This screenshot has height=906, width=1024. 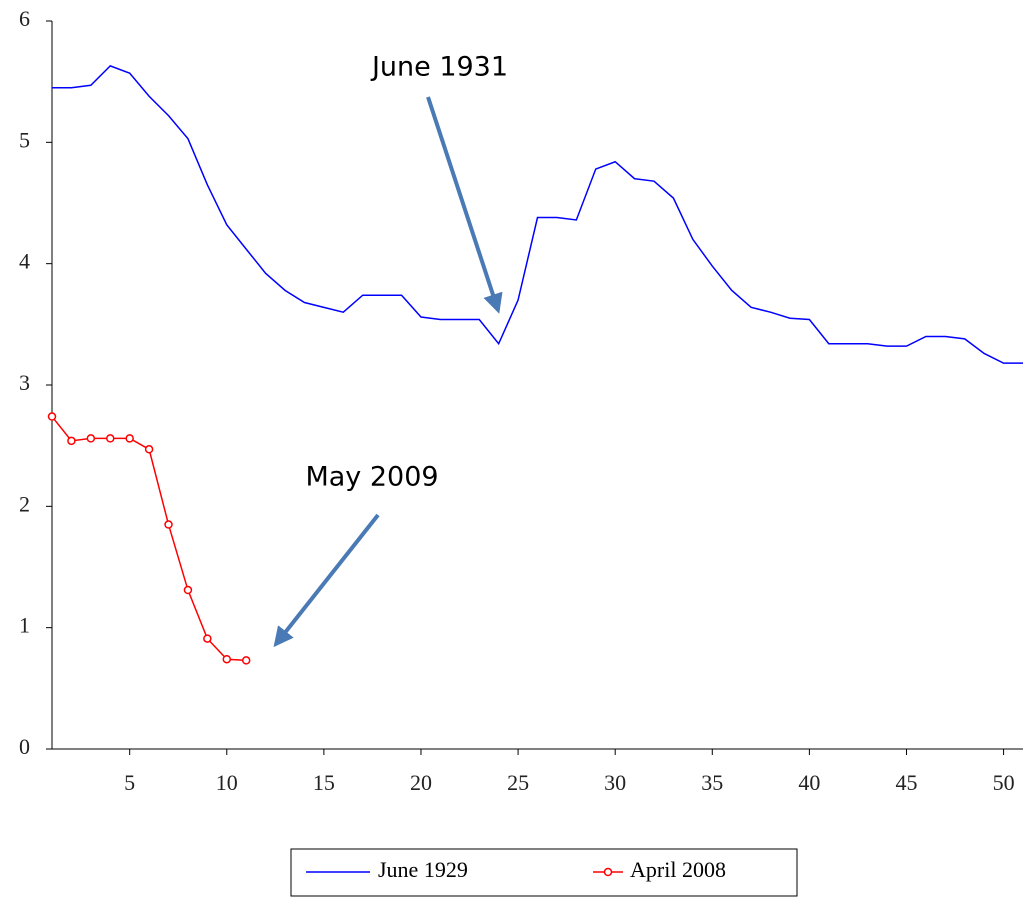 What do you see at coordinates (24, 625) in the screenshot?
I see `y-tick-label: 1` at bounding box center [24, 625].